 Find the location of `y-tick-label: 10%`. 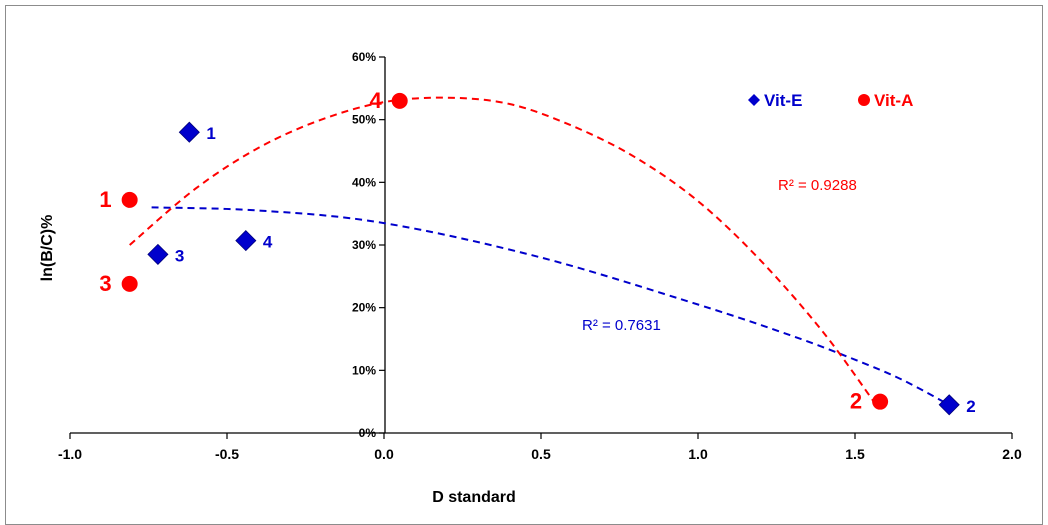

y-tick-label: 10% is located at coordinates (364, 370).